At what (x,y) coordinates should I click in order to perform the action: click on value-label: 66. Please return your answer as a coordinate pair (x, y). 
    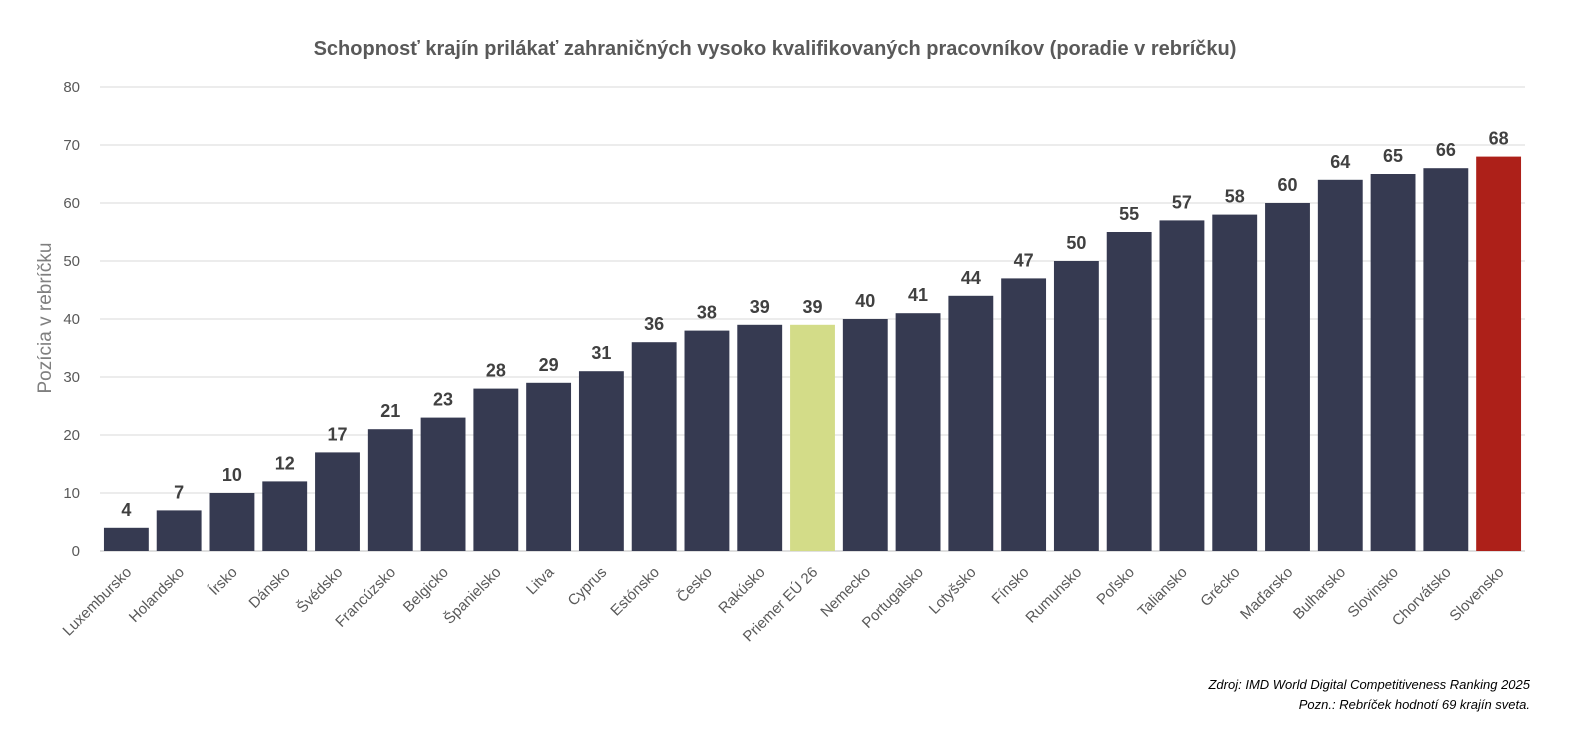
    Looking at the image, I should click on (1446, 150).